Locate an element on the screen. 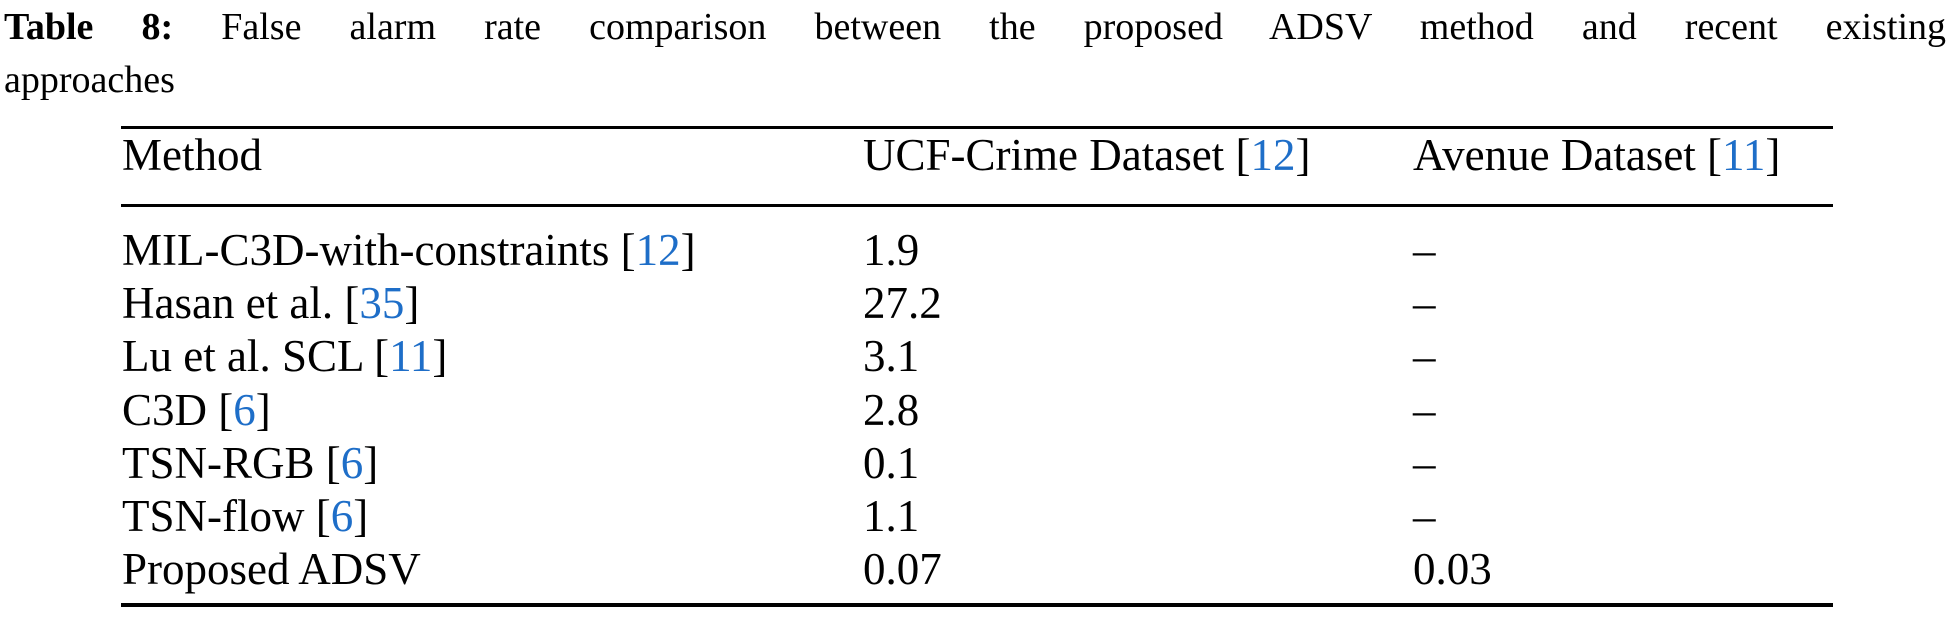  method-cell: Hasan et al. [35] is located at coordinates (491, 303).